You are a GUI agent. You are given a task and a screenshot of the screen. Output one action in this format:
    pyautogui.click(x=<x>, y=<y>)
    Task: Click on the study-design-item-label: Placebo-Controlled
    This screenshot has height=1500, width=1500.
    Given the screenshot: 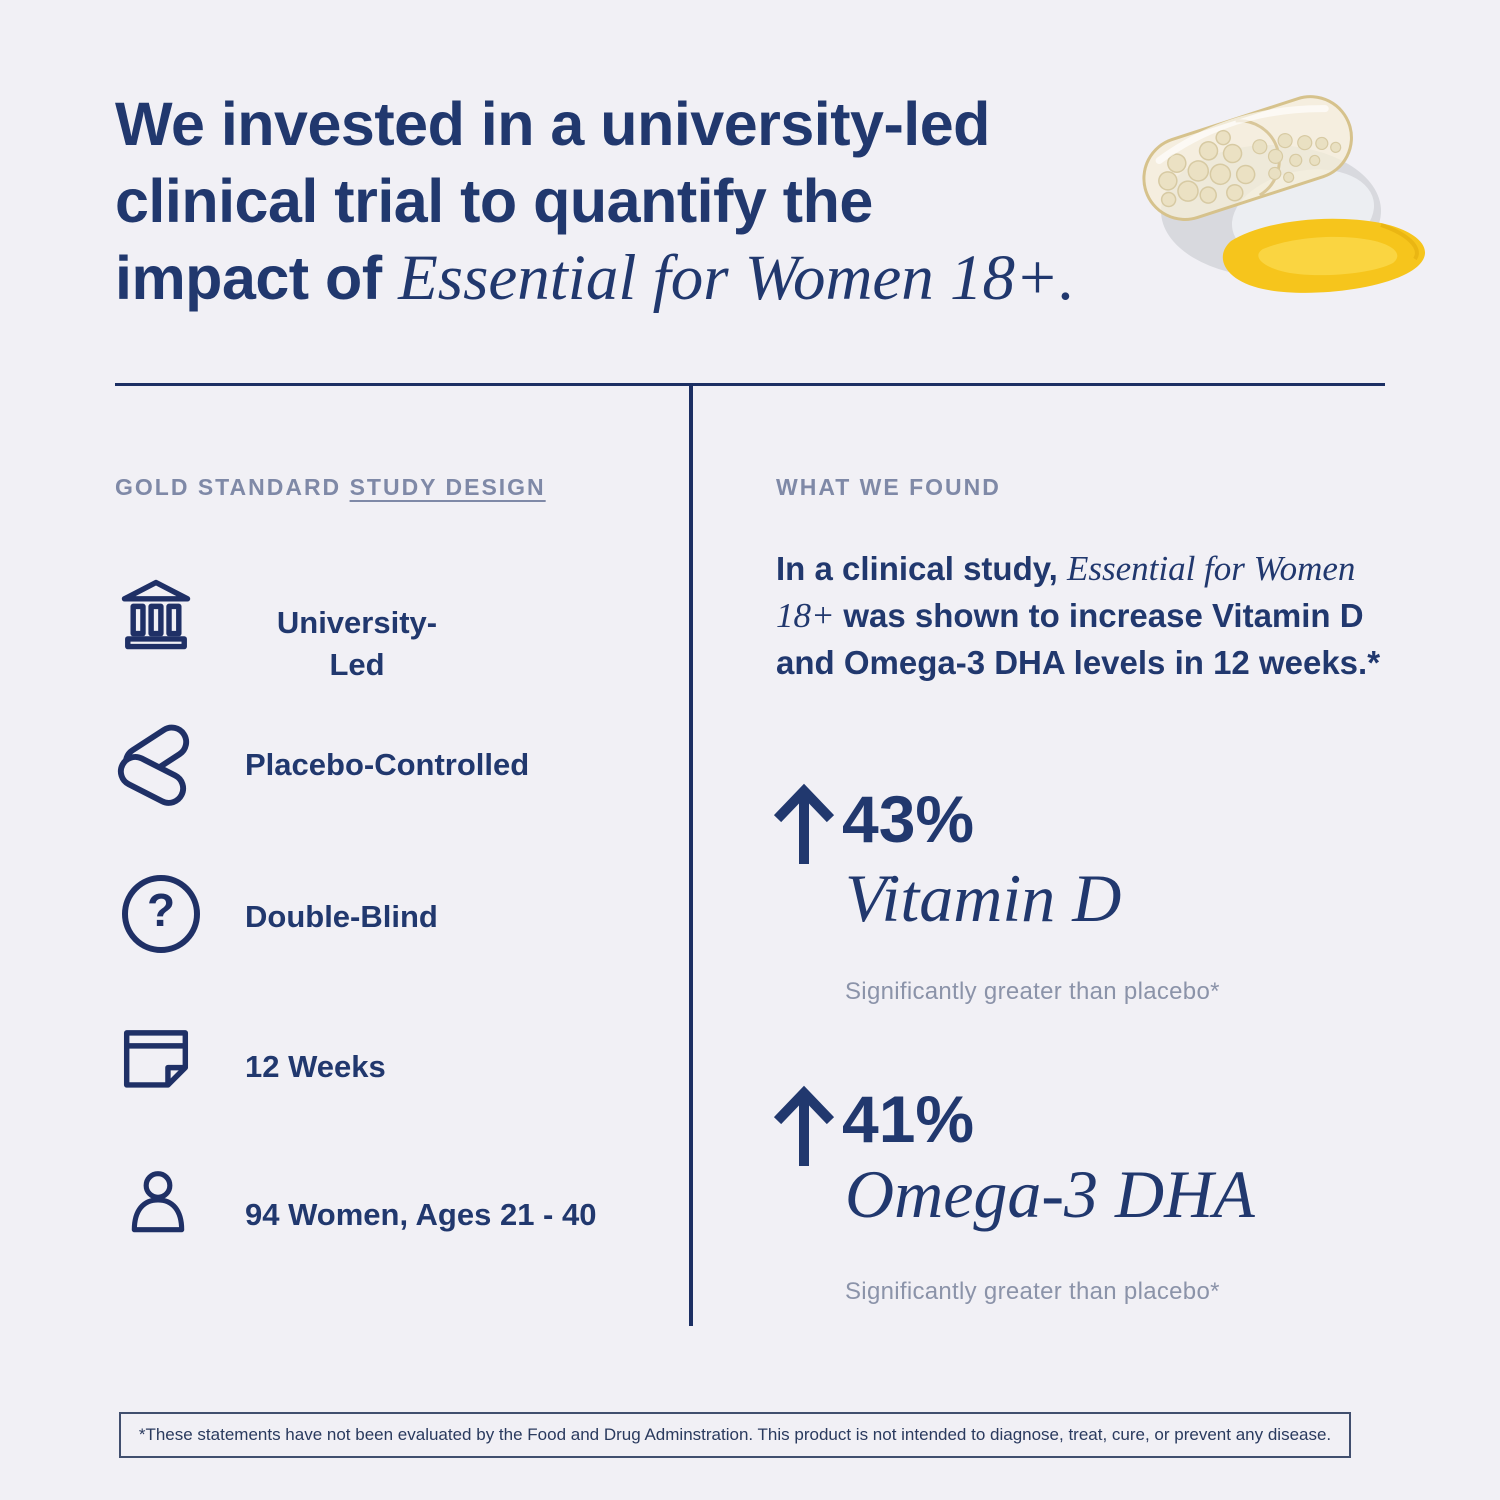 What is the action you would take?
    pyautogui.click(x=387, y=764)
    